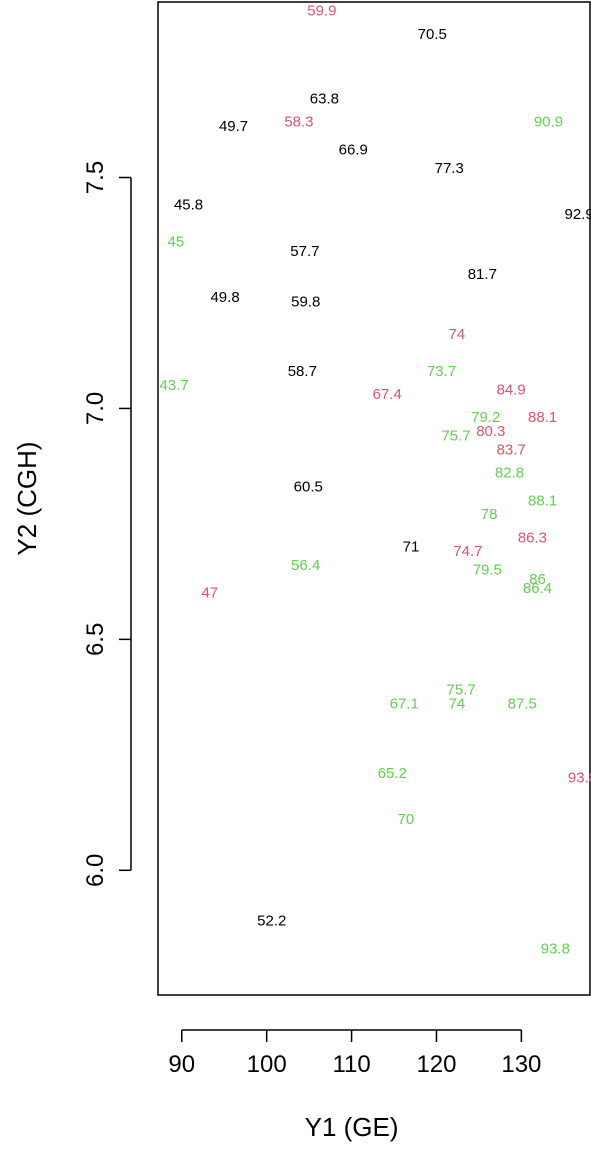 The height and width of the screenshot is (1151, 591). Describe the element at coordinates (487, 570) in the screenshot. I see `data-point-label: 79.5` at that location.